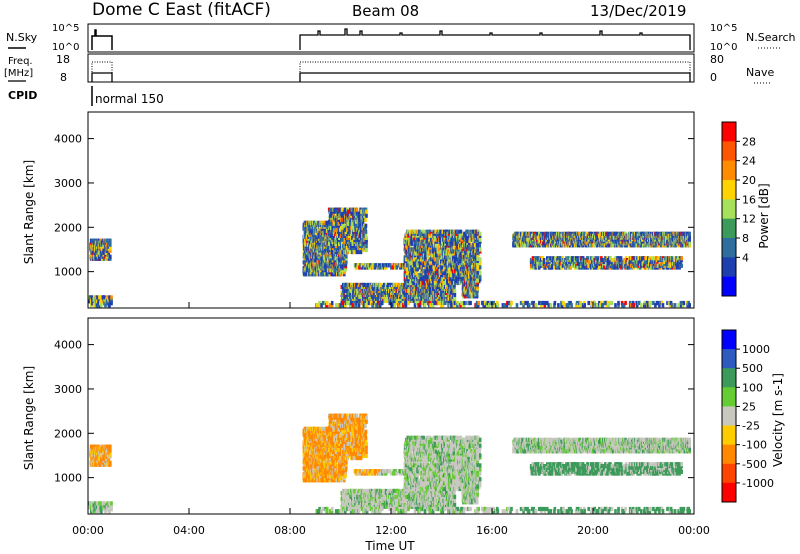 The height and width of the screenshot is (554, 800). Describe the element at coordinates (771, 37) in the screenshot. I see `nsearch-label: N.Search` at that location.